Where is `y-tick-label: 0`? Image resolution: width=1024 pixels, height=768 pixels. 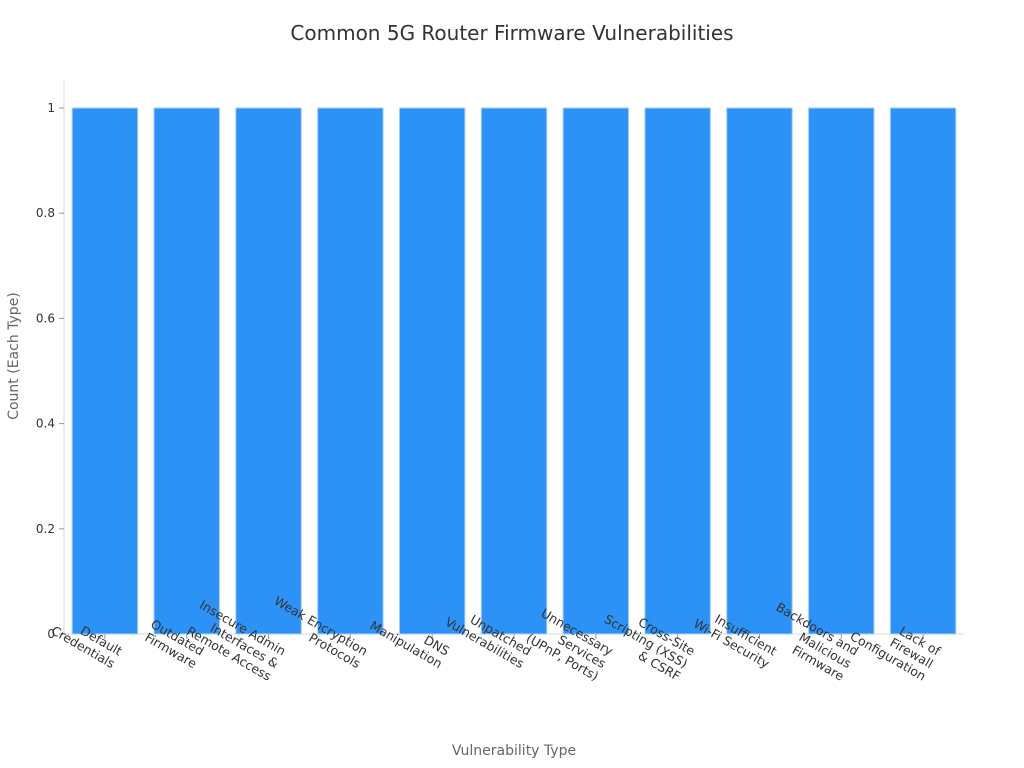 y-tick-label: 0 is located at coordinates (51, 634).